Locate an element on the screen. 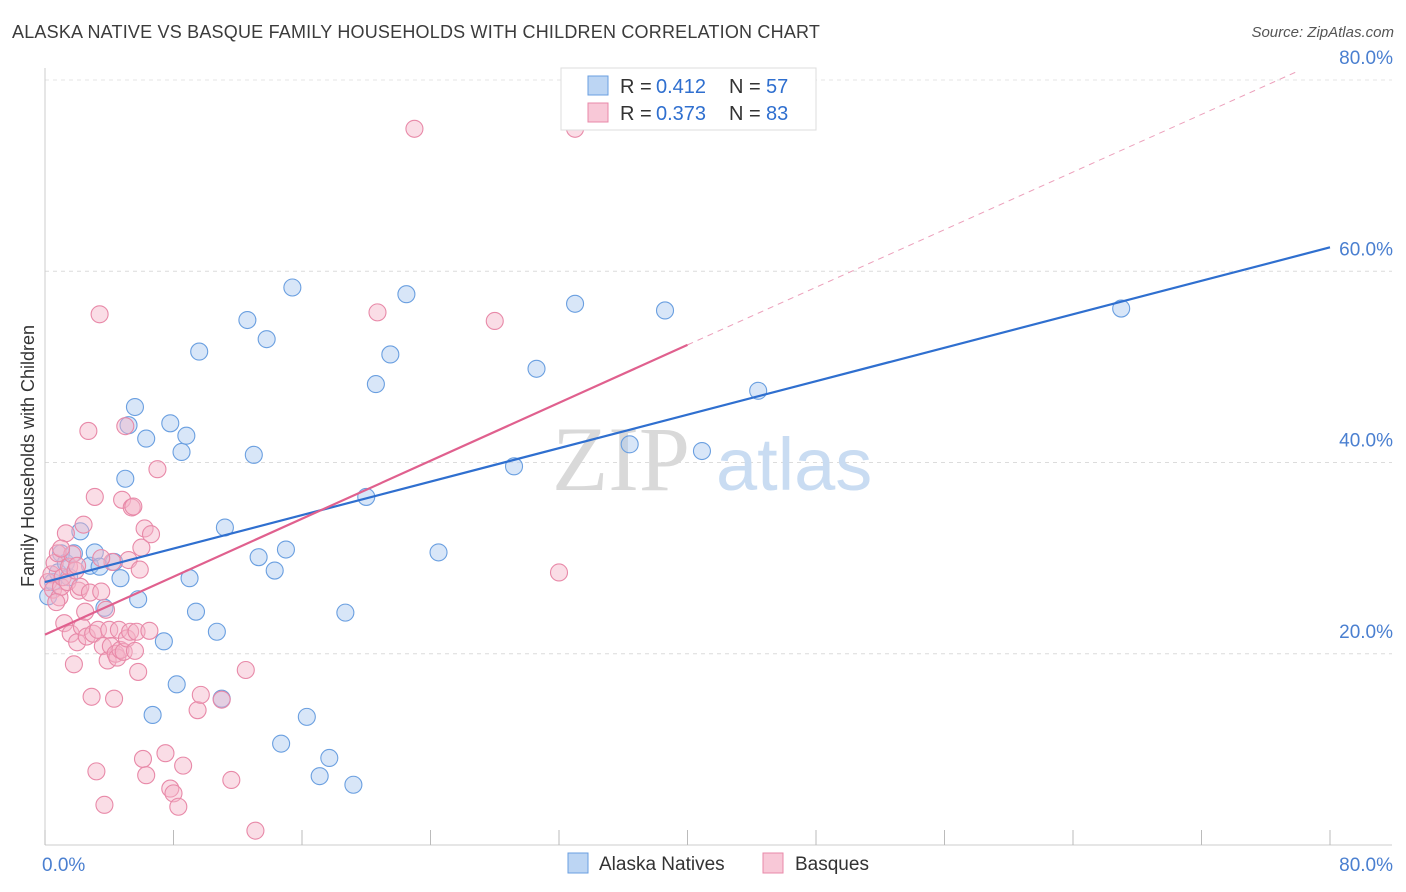 The image size is (1406, 892). legend-r-label-1: R = is located at coordinates (636, 87).